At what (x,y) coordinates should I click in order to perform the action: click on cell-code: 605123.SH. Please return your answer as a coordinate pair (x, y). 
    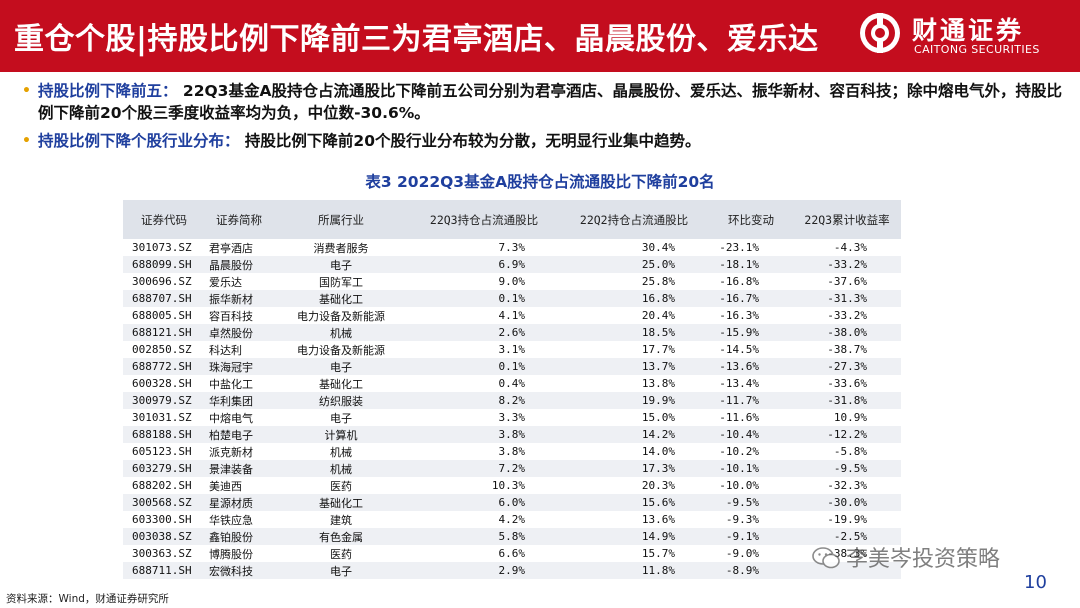
    Looking at the image, I should click on (162, 451).